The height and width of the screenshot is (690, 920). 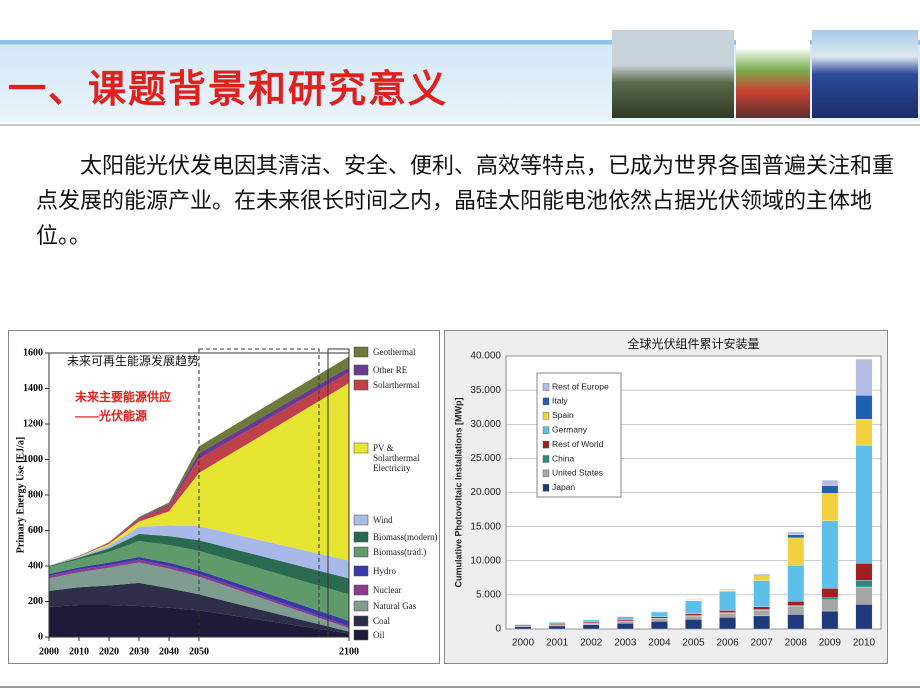 What do you see at coordinates (35, 601) in the screenshot?
I see `y-tick-label: 200` at bounding box center [35, 601].